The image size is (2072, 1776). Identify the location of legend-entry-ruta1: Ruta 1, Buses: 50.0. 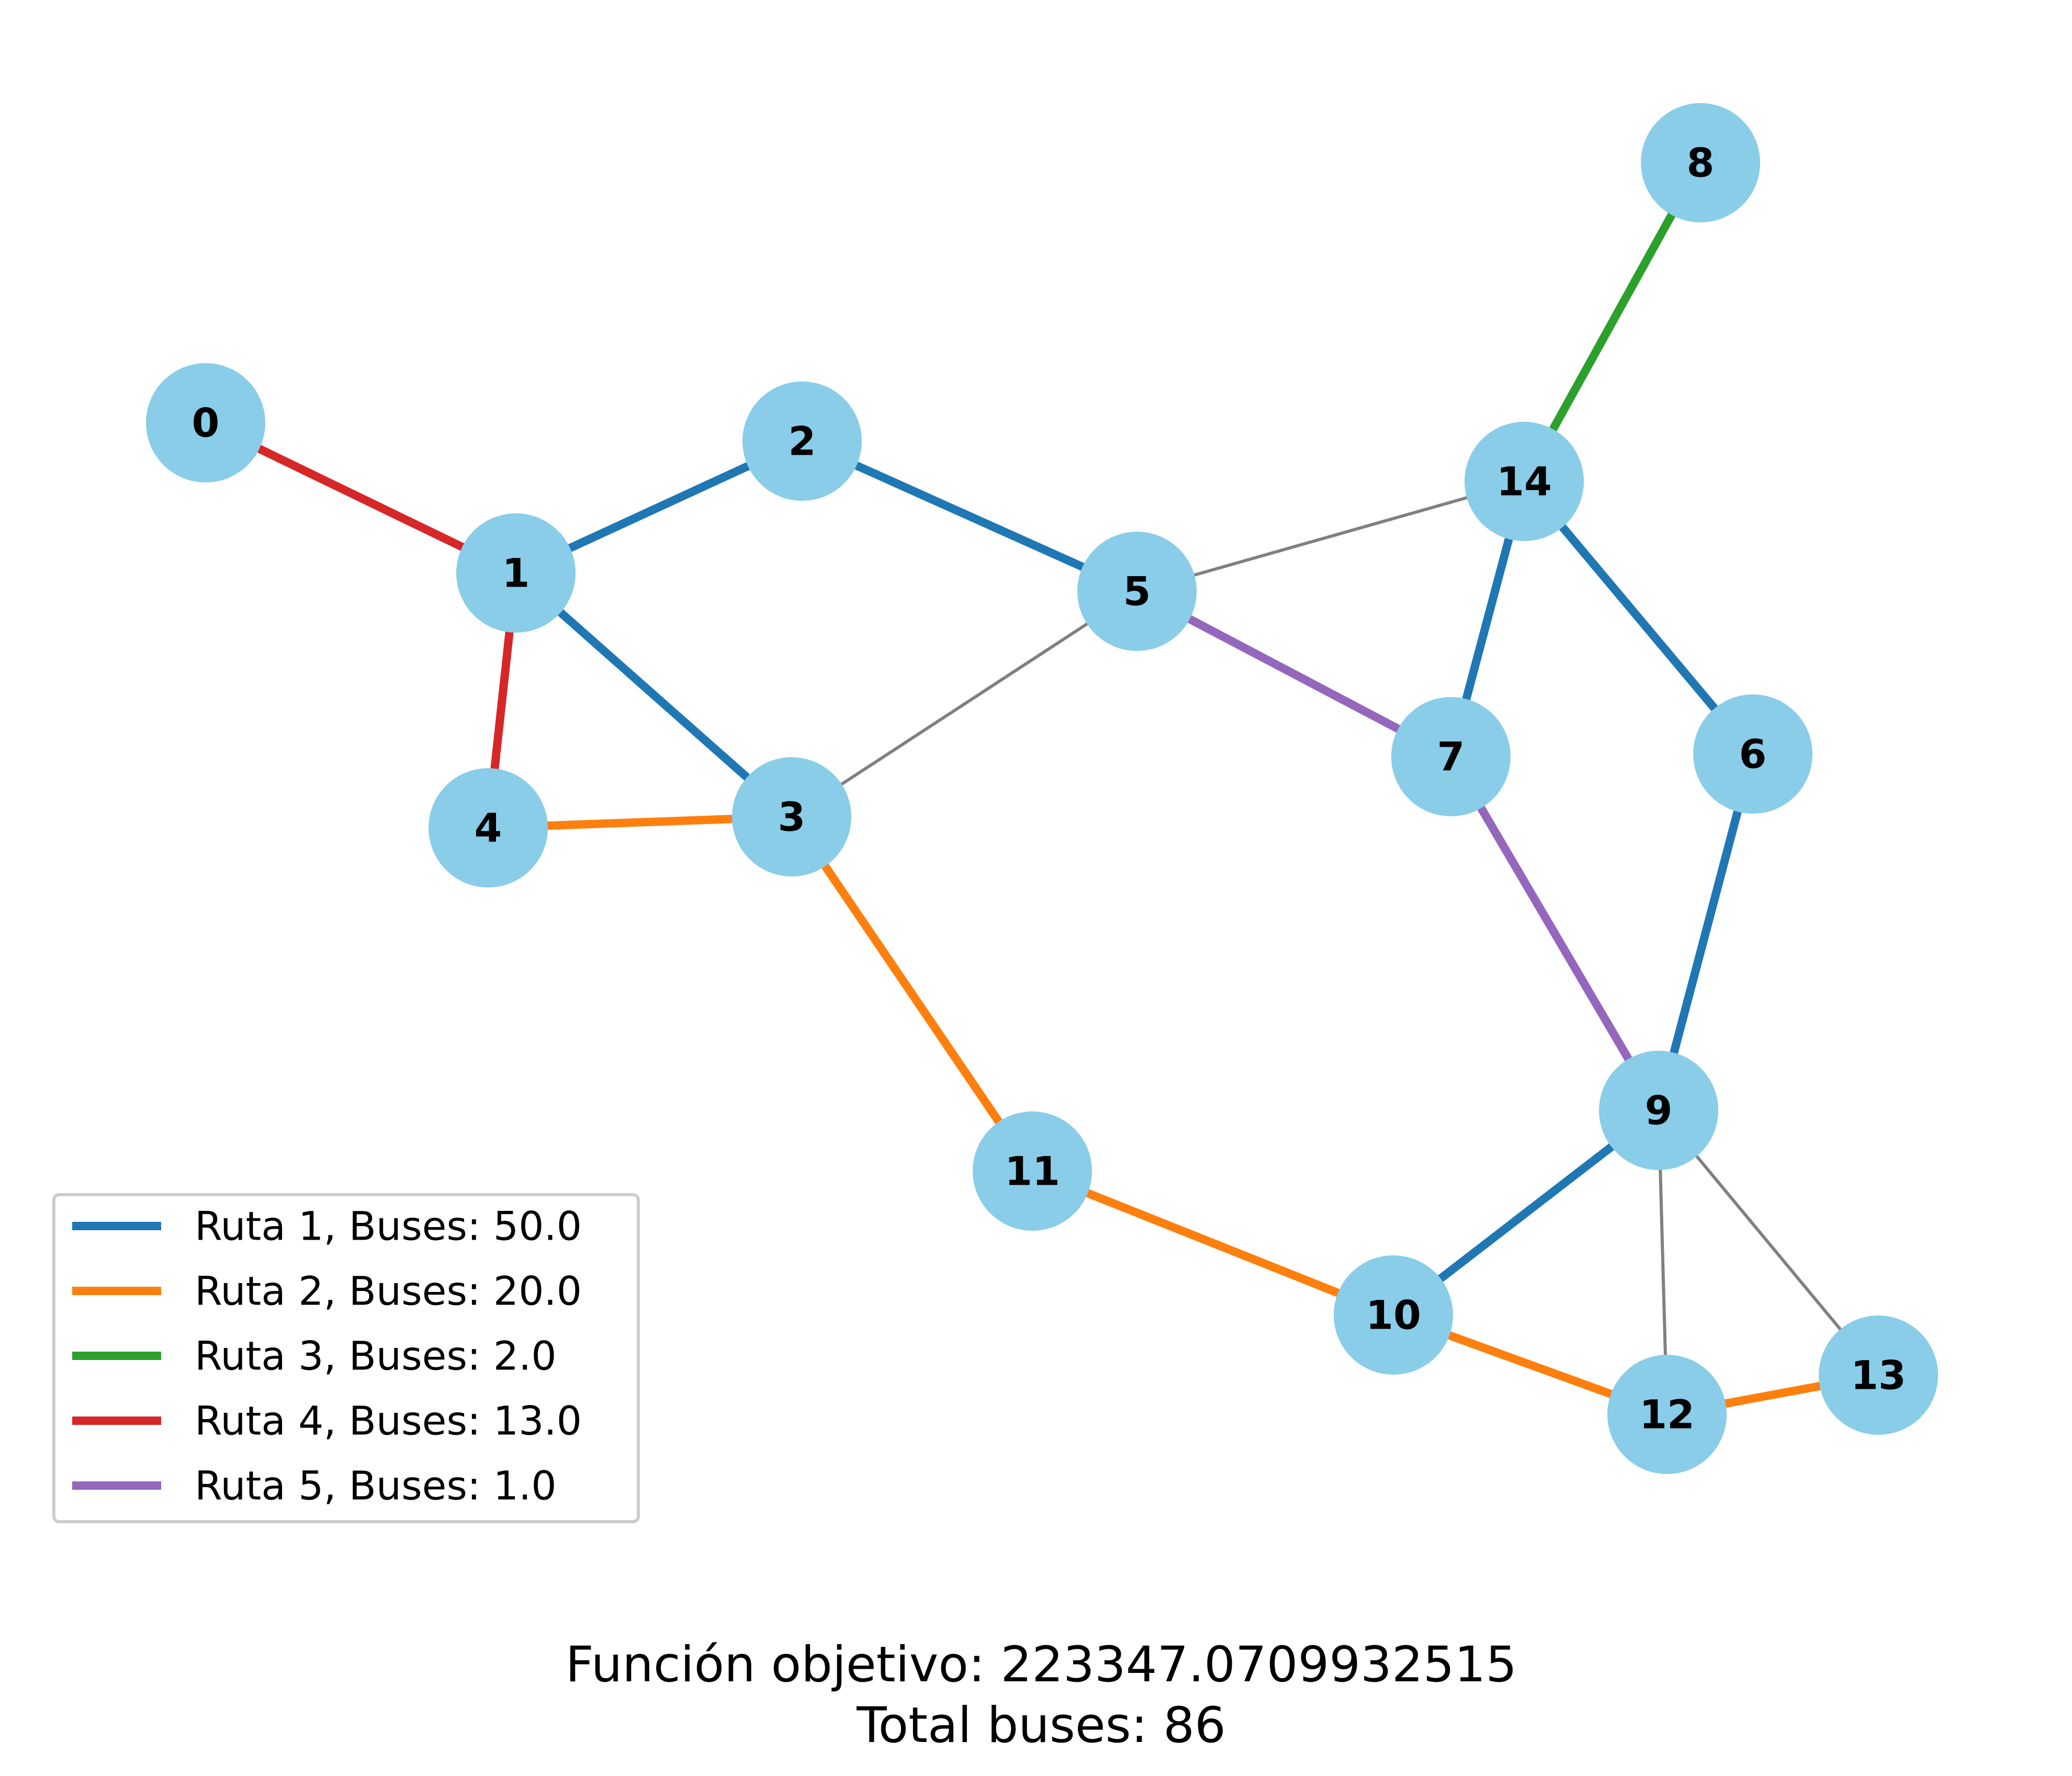
(327, 1227).